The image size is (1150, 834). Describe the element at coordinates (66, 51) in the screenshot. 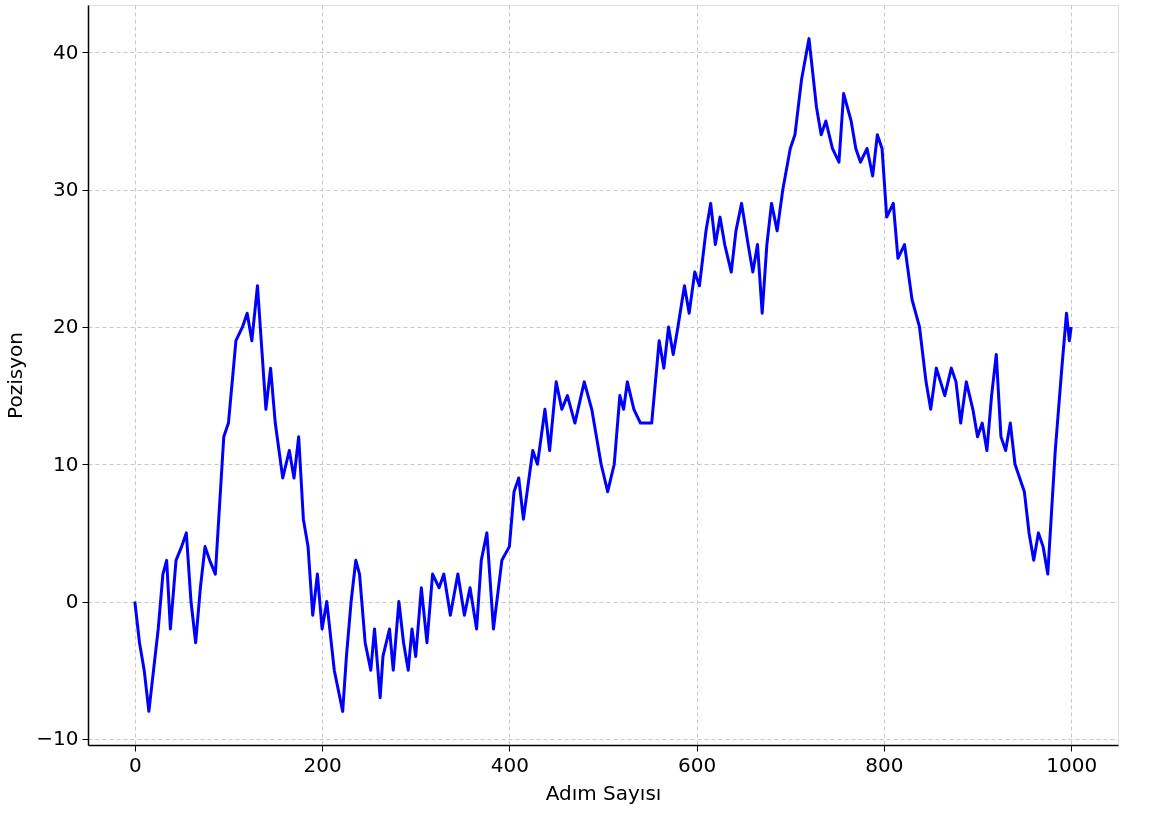

I see `y-tick-label: 40` at that location.